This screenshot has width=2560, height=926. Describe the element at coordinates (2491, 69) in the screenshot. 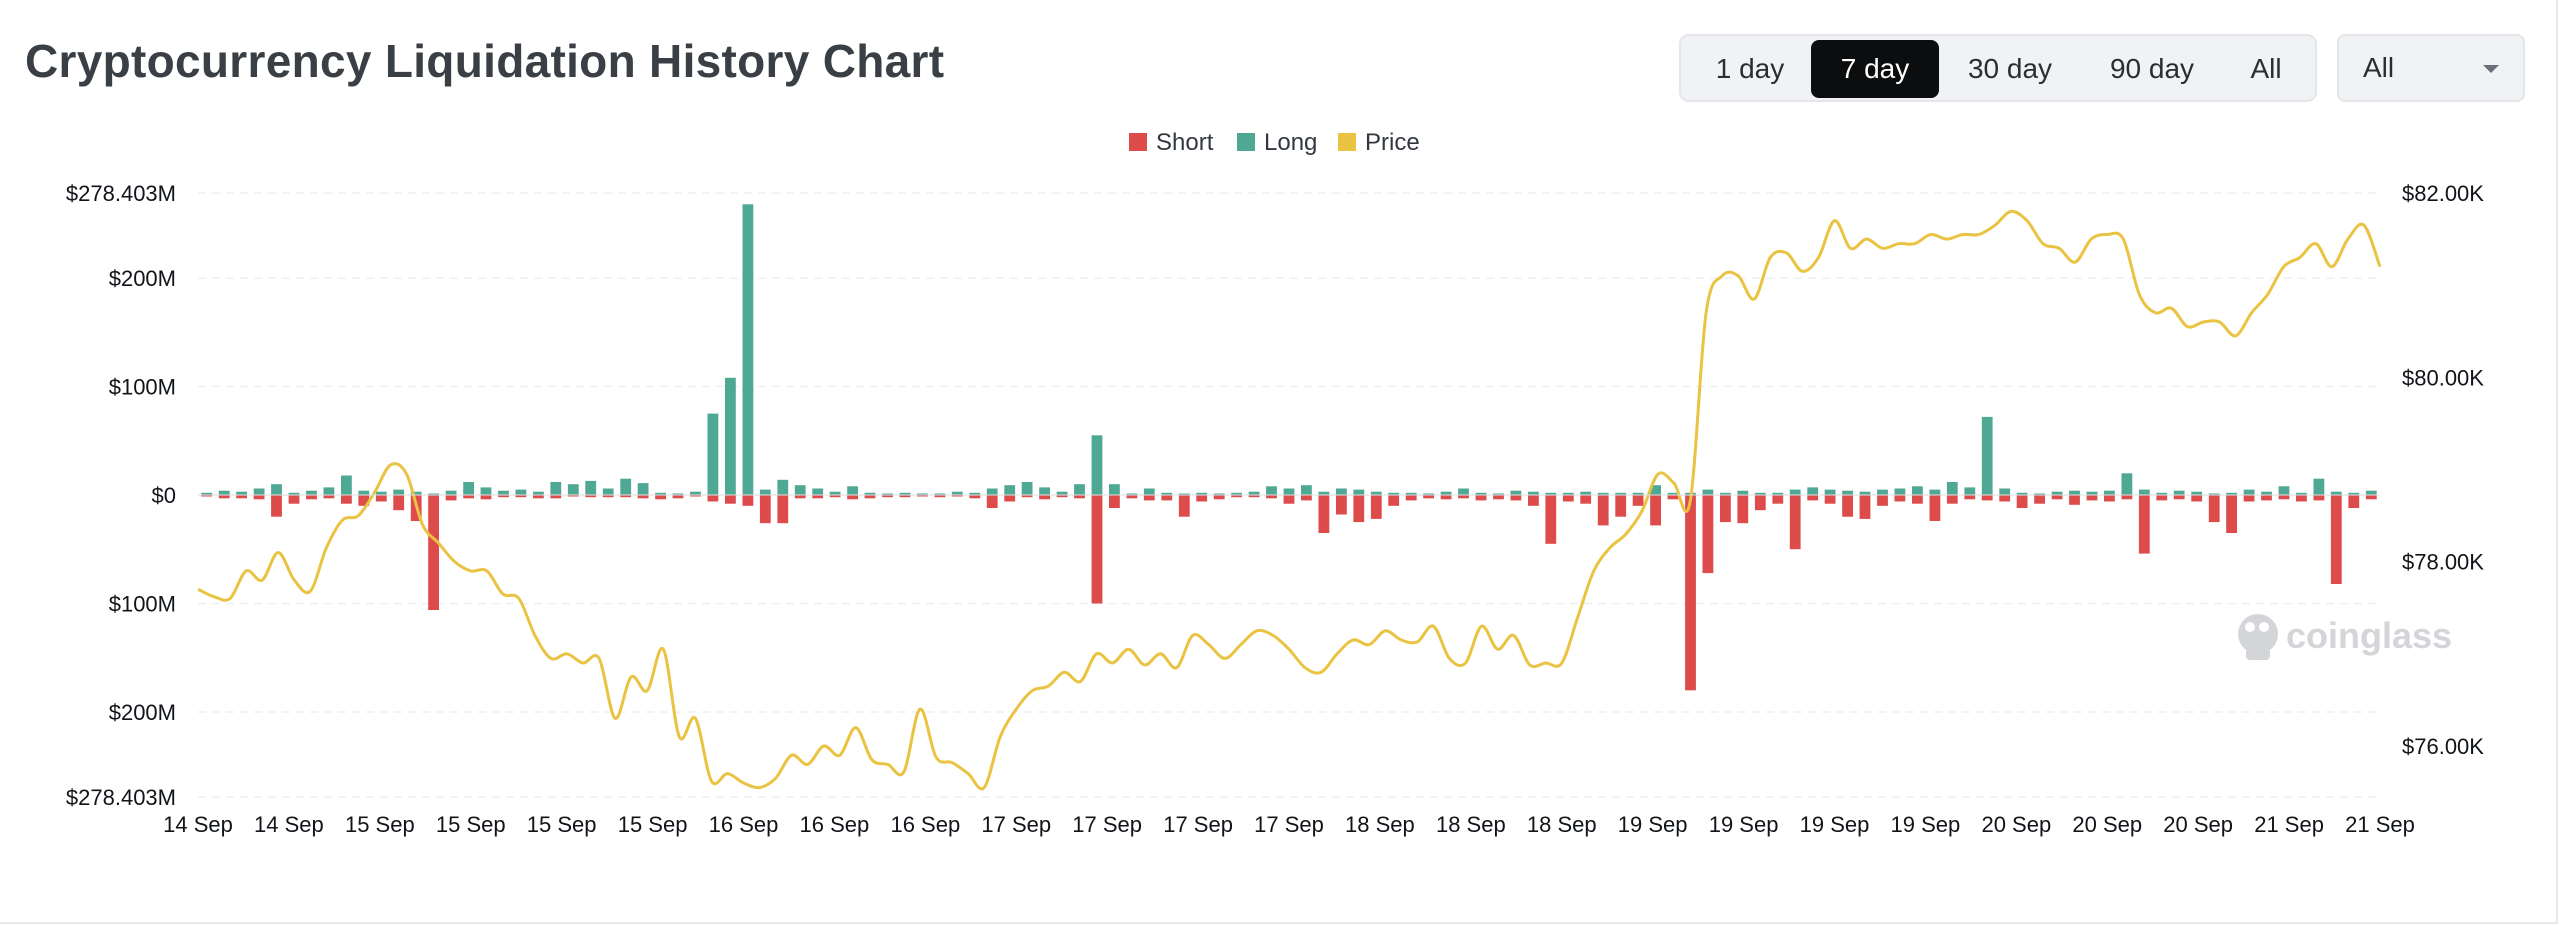

I see `chevron-down-icon` at that location.